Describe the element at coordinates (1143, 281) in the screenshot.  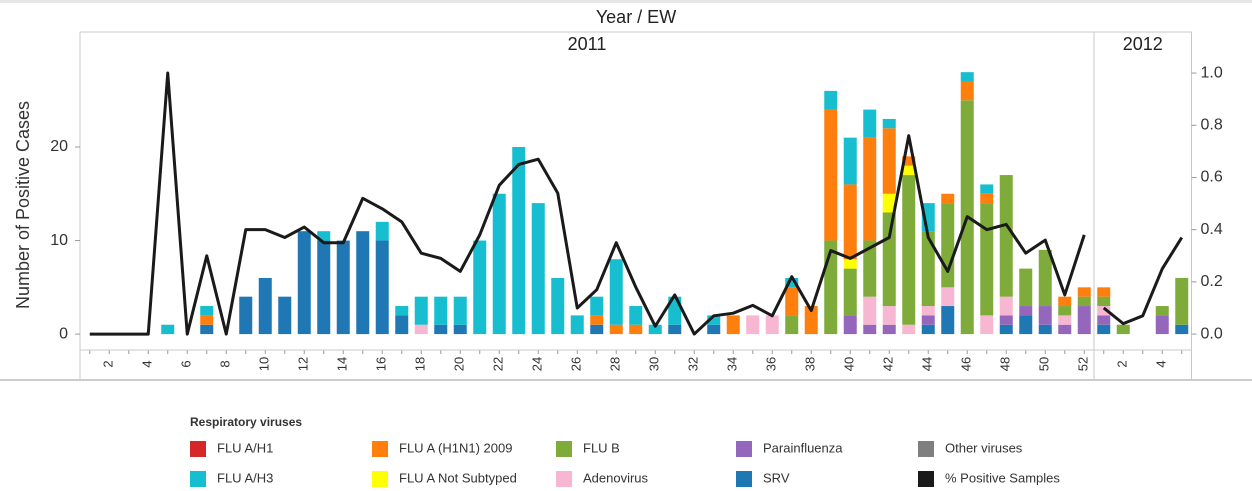
I see `line-series` at that location.